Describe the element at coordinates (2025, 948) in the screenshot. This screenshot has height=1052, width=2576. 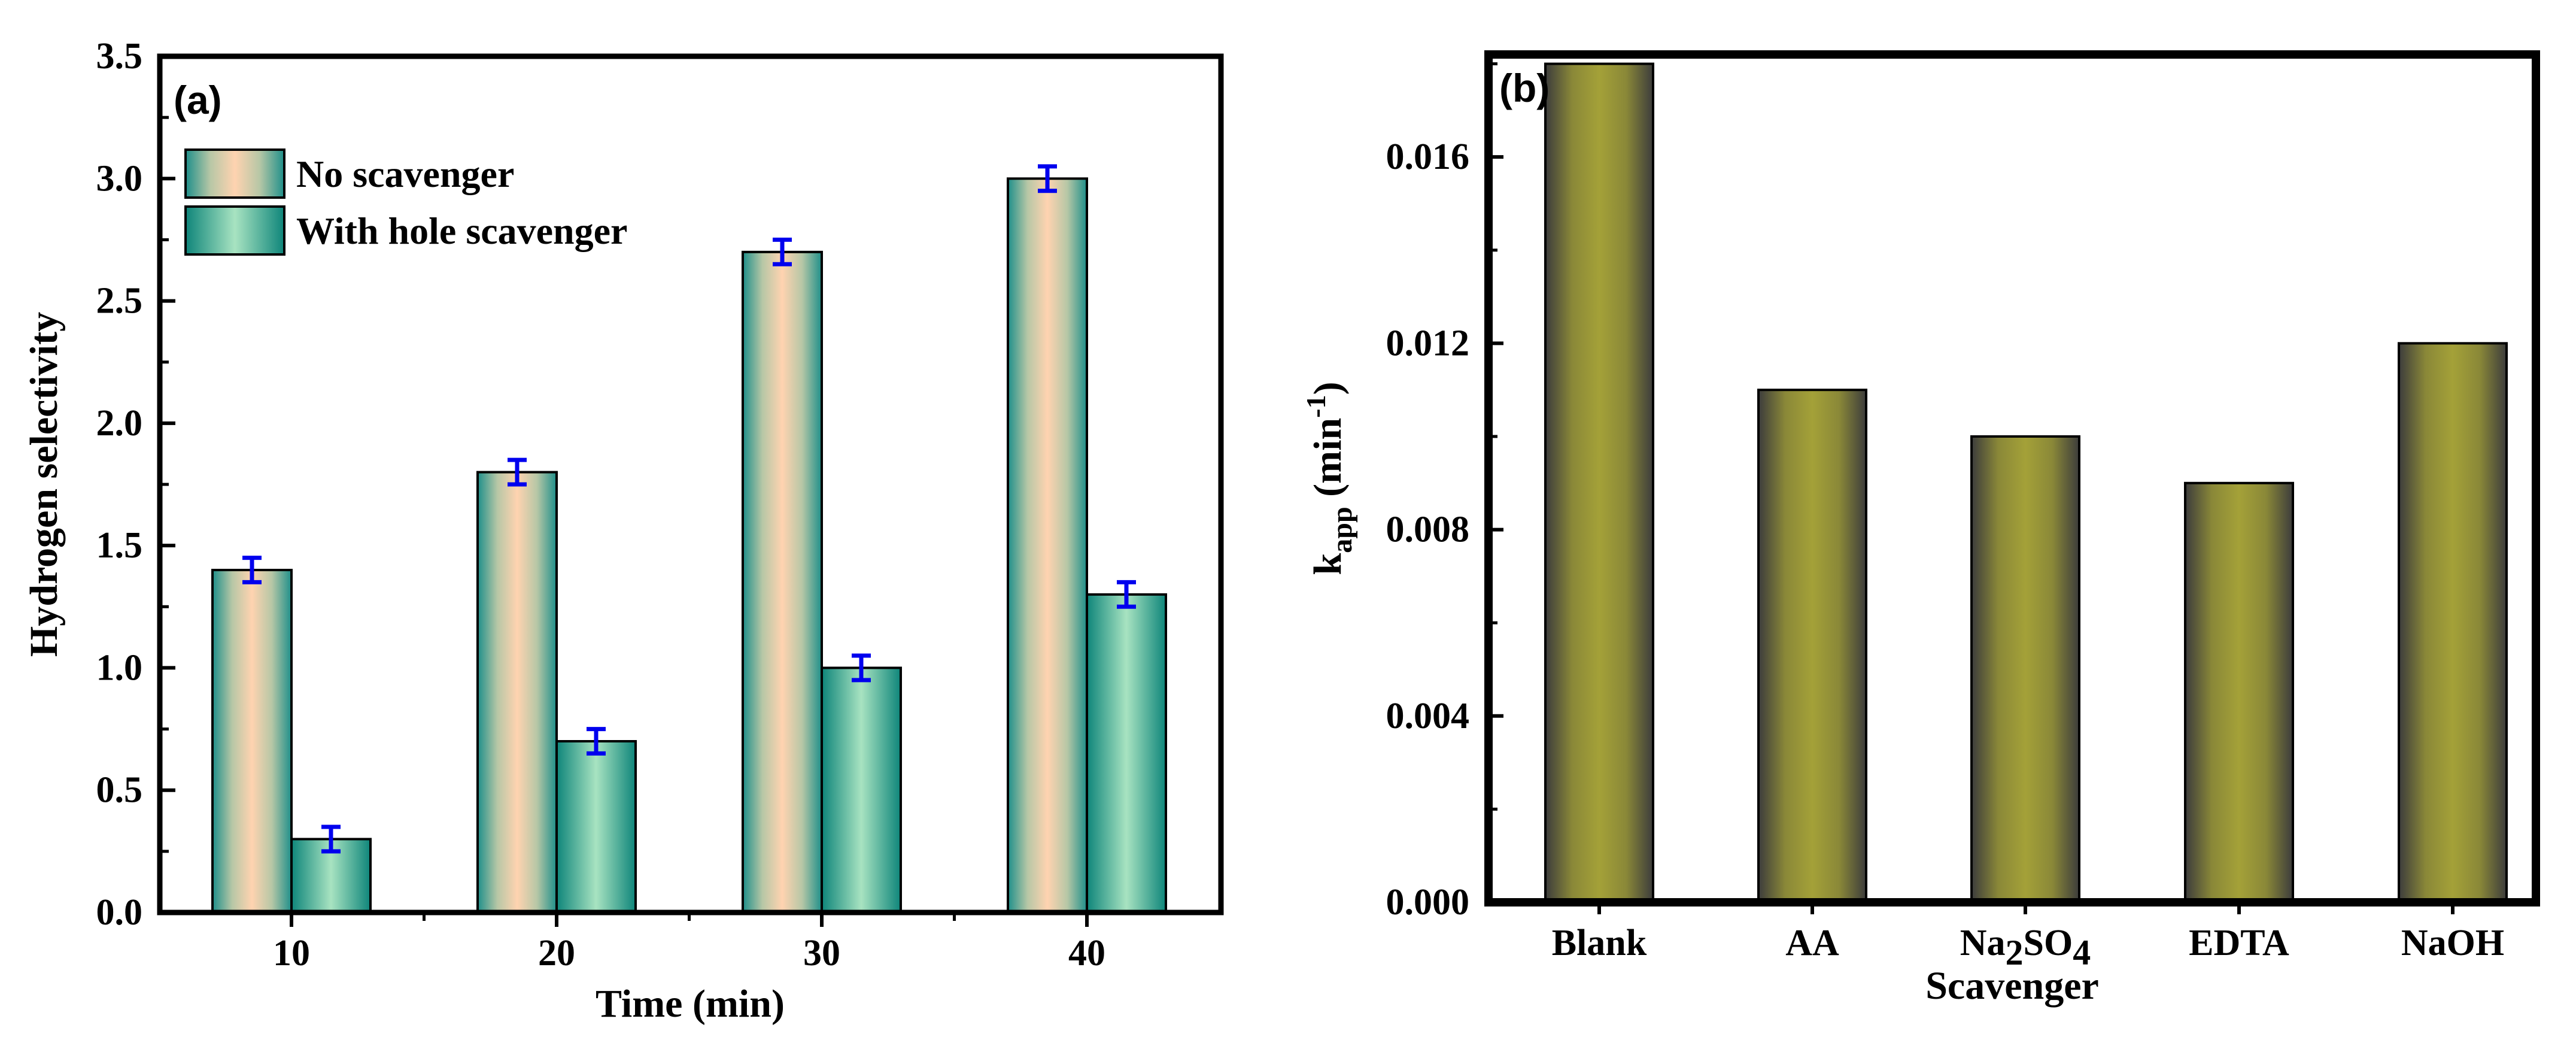
I see `x-tick-label: Na2SO4` at that location.